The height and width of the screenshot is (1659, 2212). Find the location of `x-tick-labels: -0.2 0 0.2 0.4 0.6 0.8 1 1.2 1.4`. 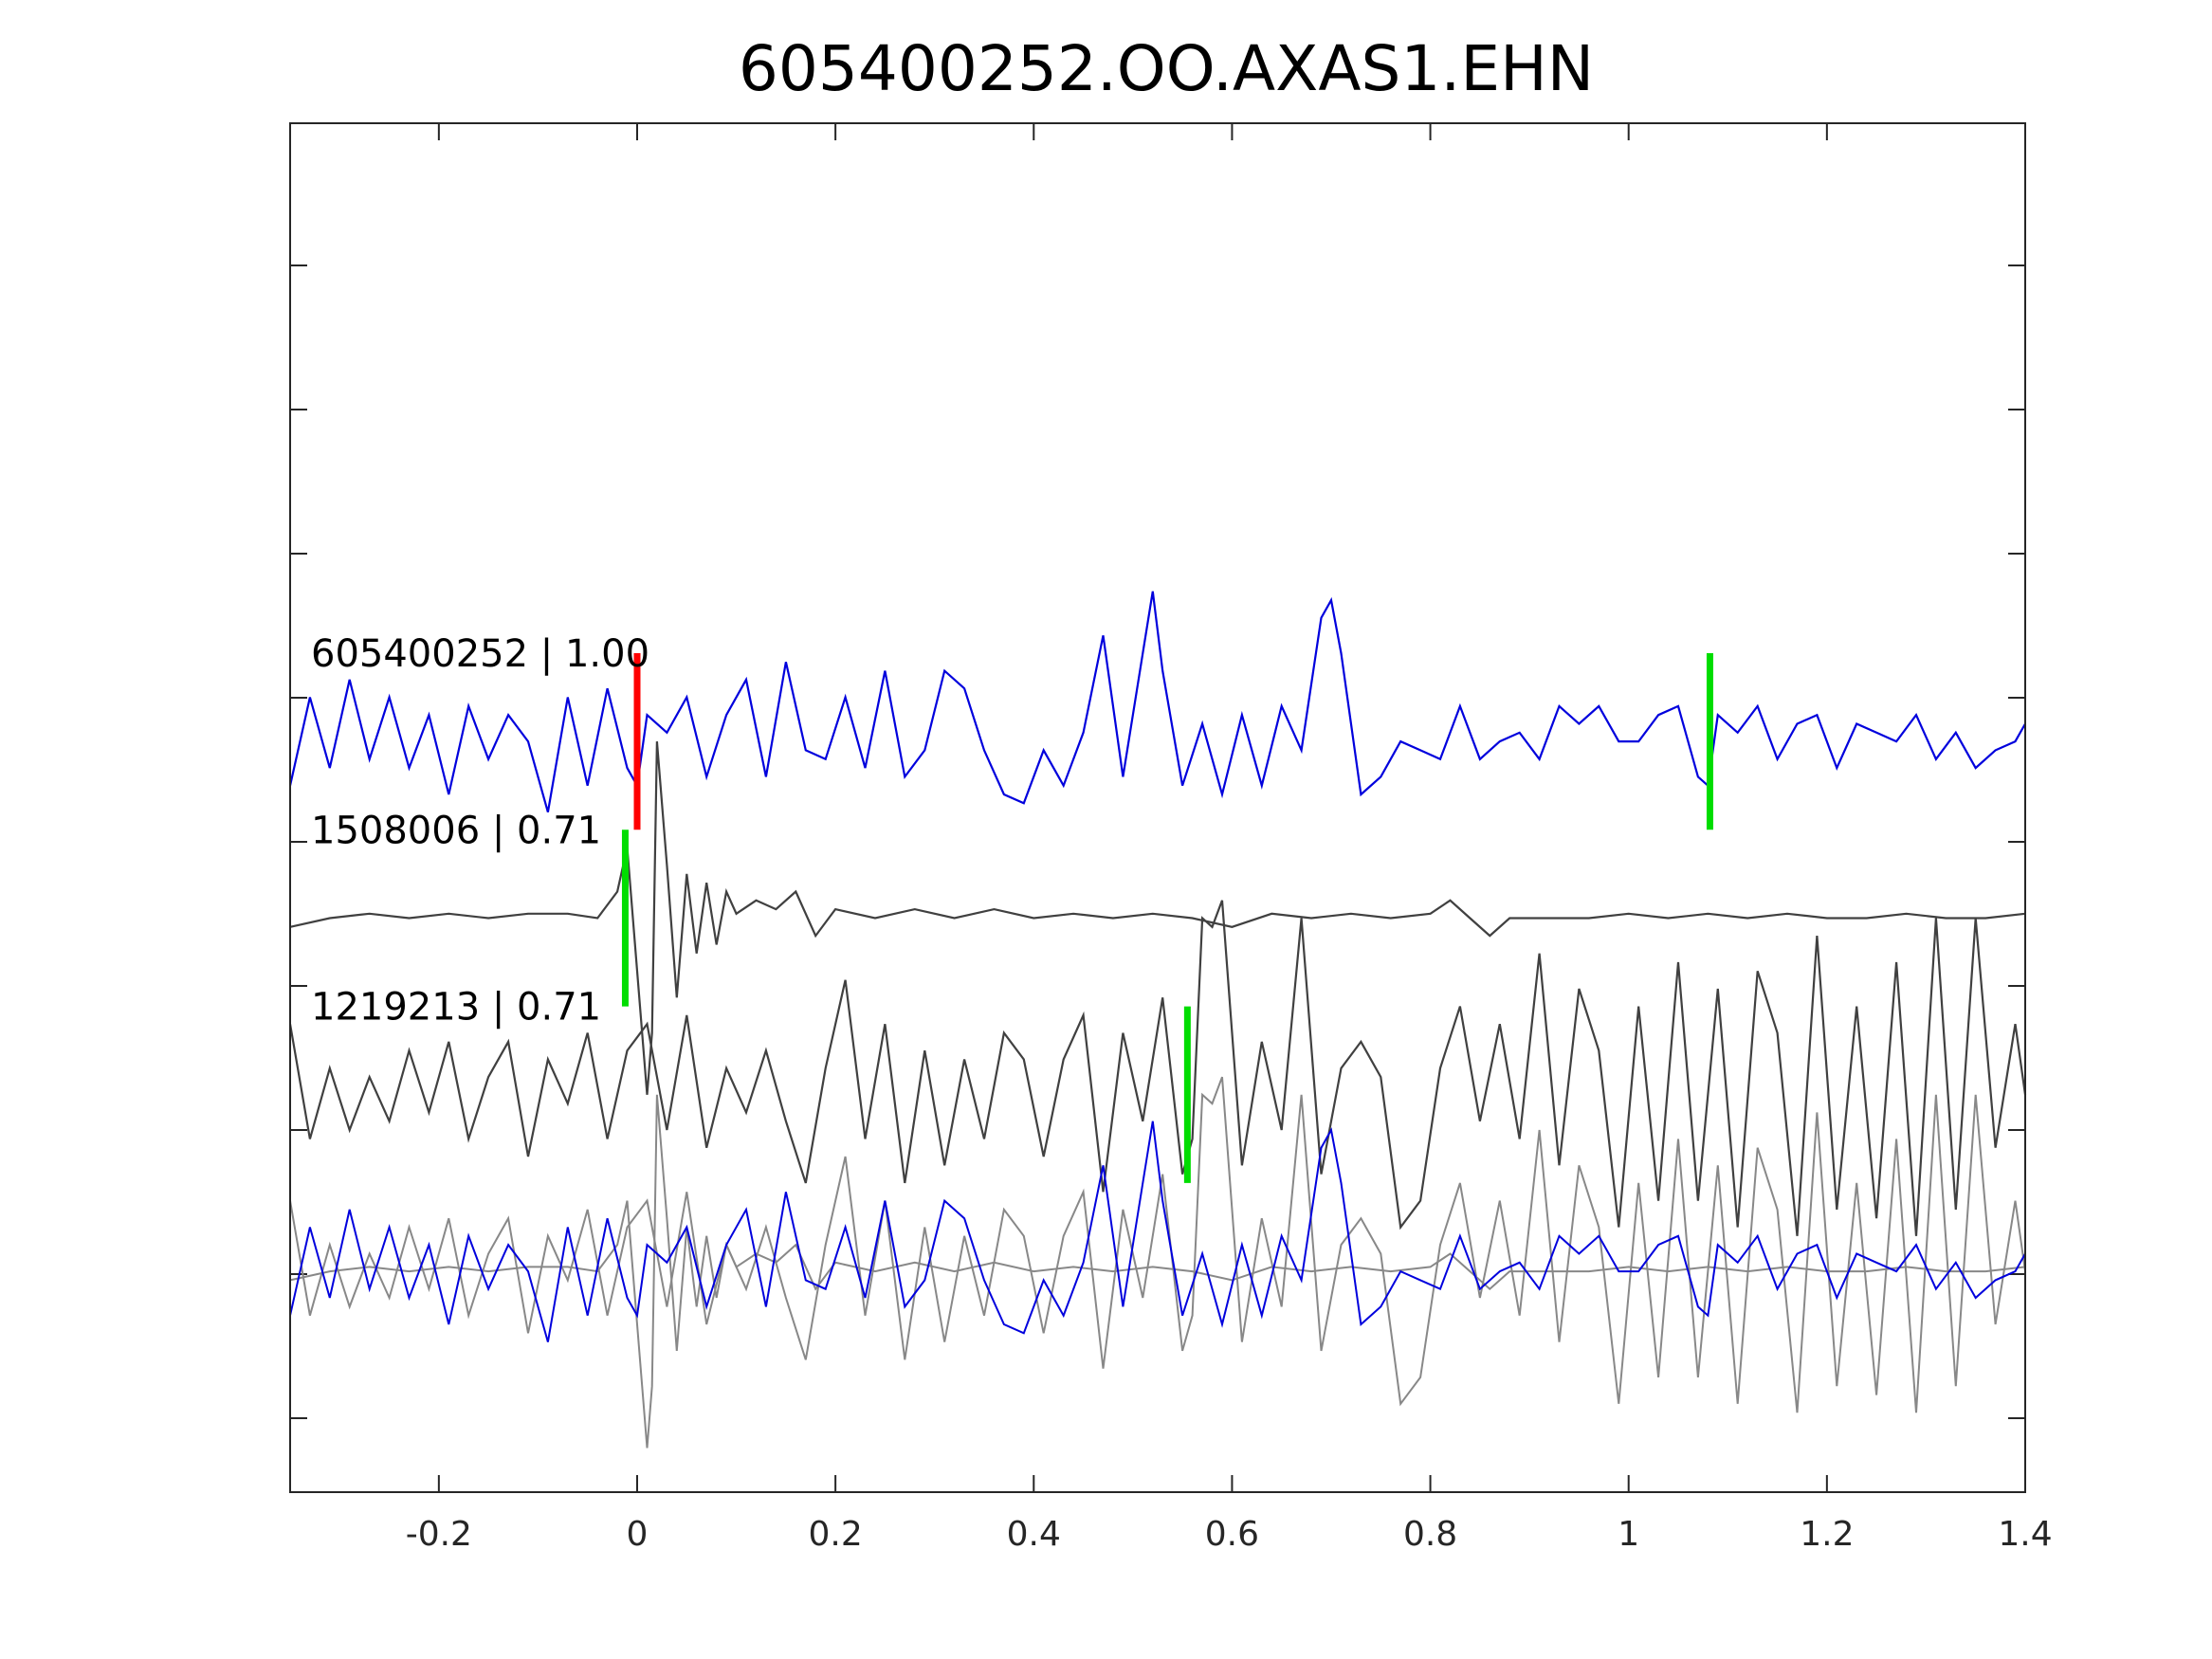

x-tick-labels: -0.2 0 0.2 0.4 0.6 0.8 1 1.2 1.4 is located at coordinates (1229, 1534).